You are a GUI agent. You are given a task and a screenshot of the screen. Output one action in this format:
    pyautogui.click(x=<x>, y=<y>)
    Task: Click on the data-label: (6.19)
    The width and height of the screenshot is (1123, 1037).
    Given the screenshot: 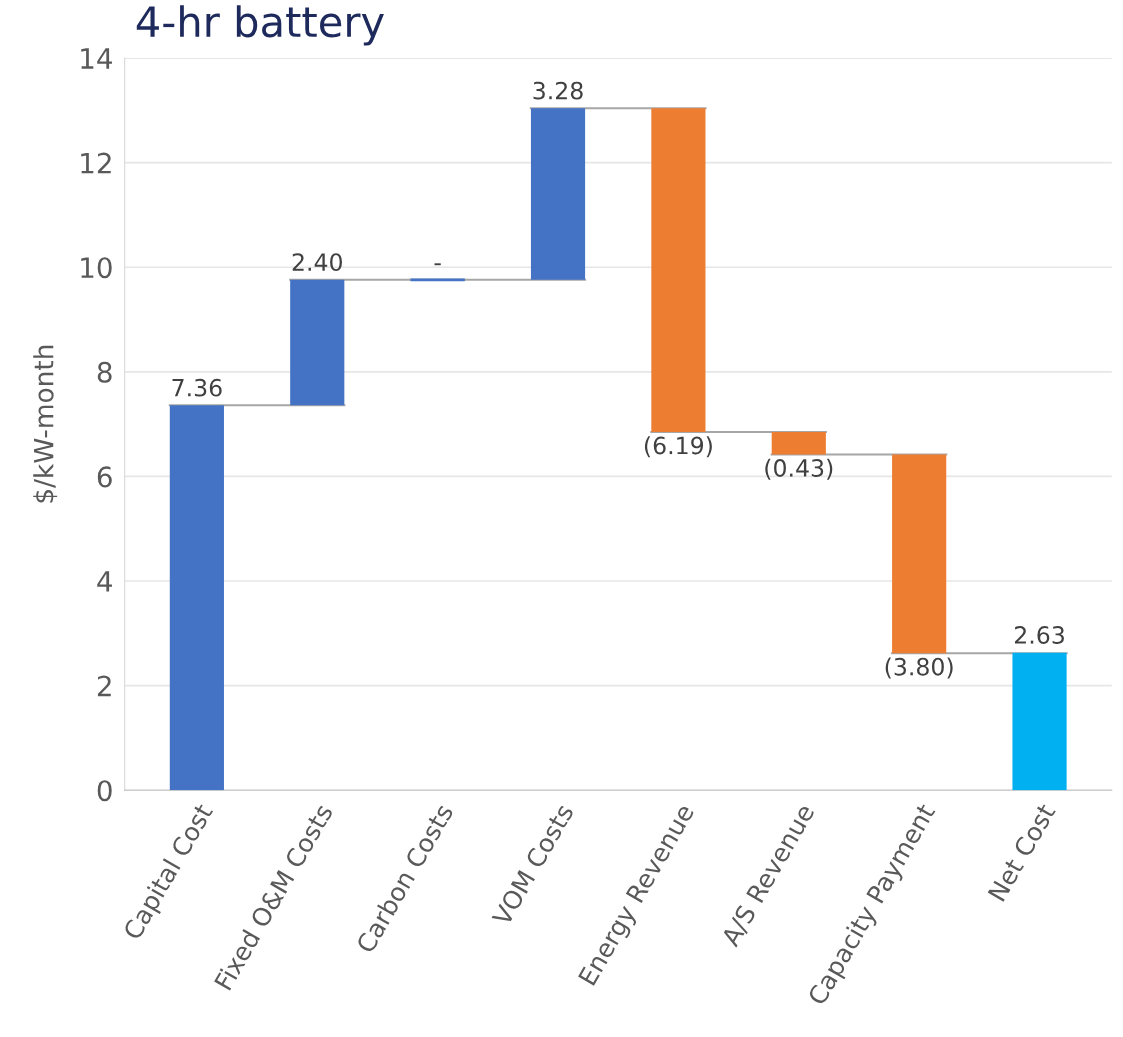 What is the action you would take?
    pyautogui.click(x=678, y=447)
    